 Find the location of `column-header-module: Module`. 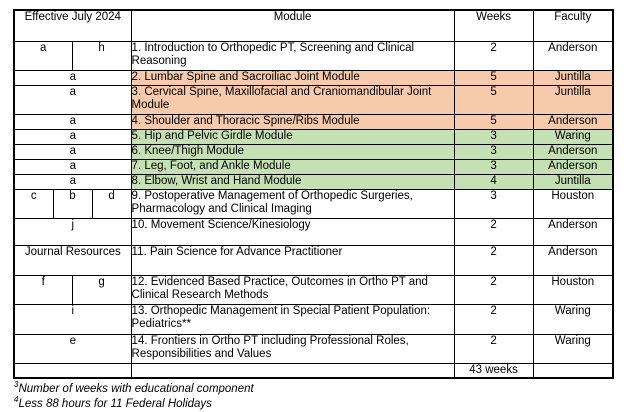

column-header-module: Module is located at coordinates (292, 25).